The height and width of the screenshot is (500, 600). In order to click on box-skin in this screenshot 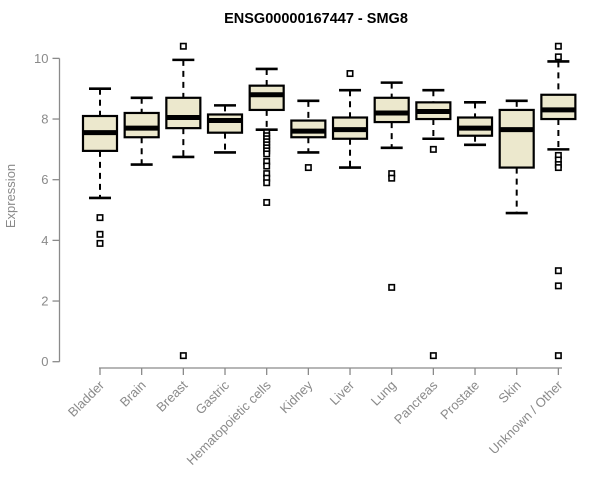, I will do `click(516, 157)`.